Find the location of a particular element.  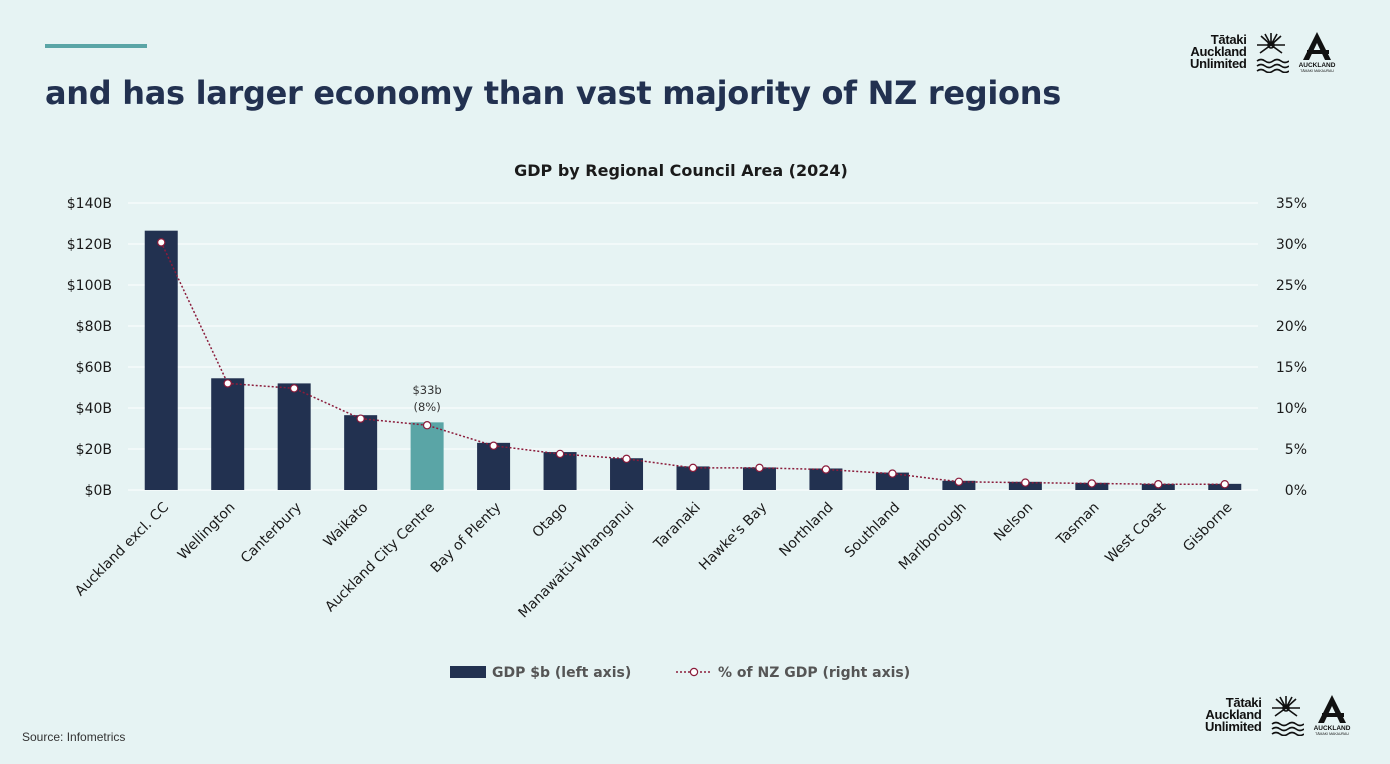

y-left-tick-label: $60B is located at coordinates (94, 368).